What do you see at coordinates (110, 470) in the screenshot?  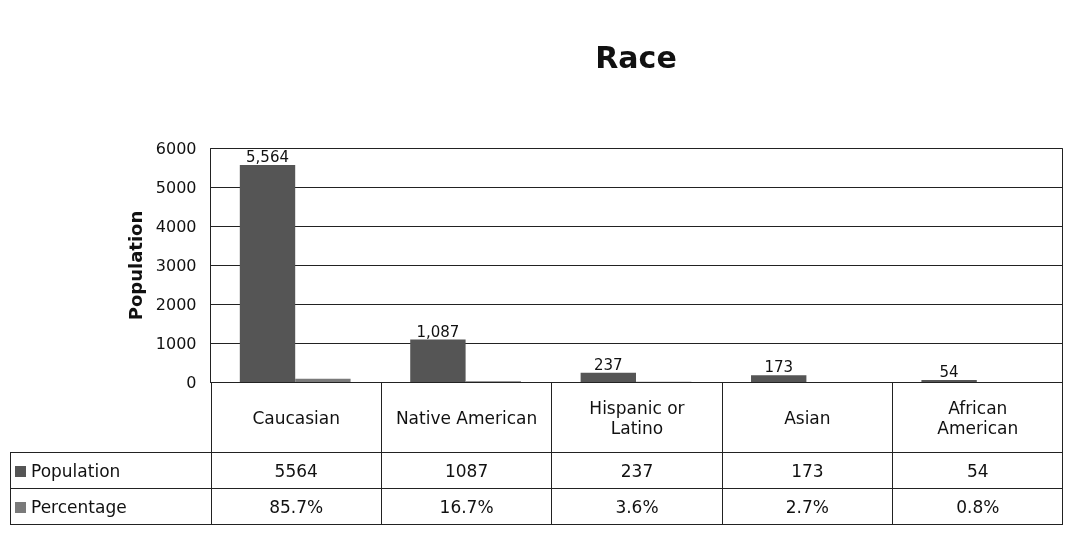 I see `legend-label: Population` at bounding box center [110, 470].